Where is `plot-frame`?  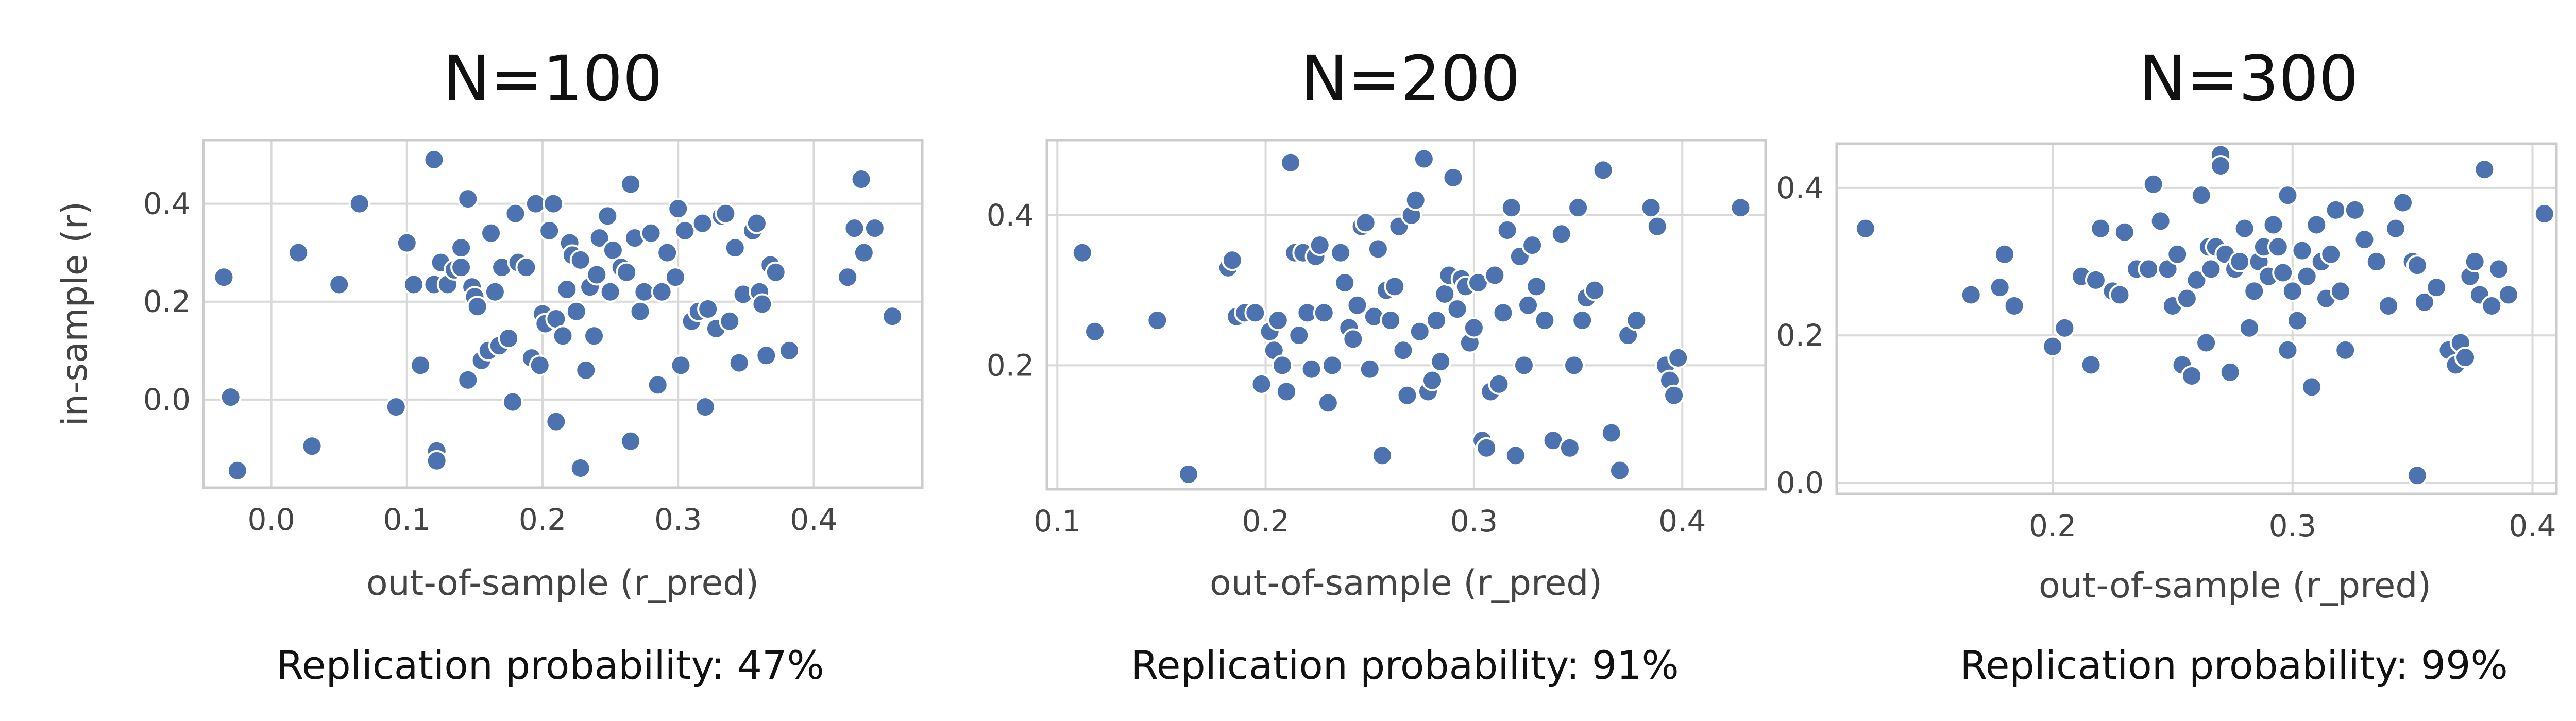 plot-frame is located at coordinates (563, 314).